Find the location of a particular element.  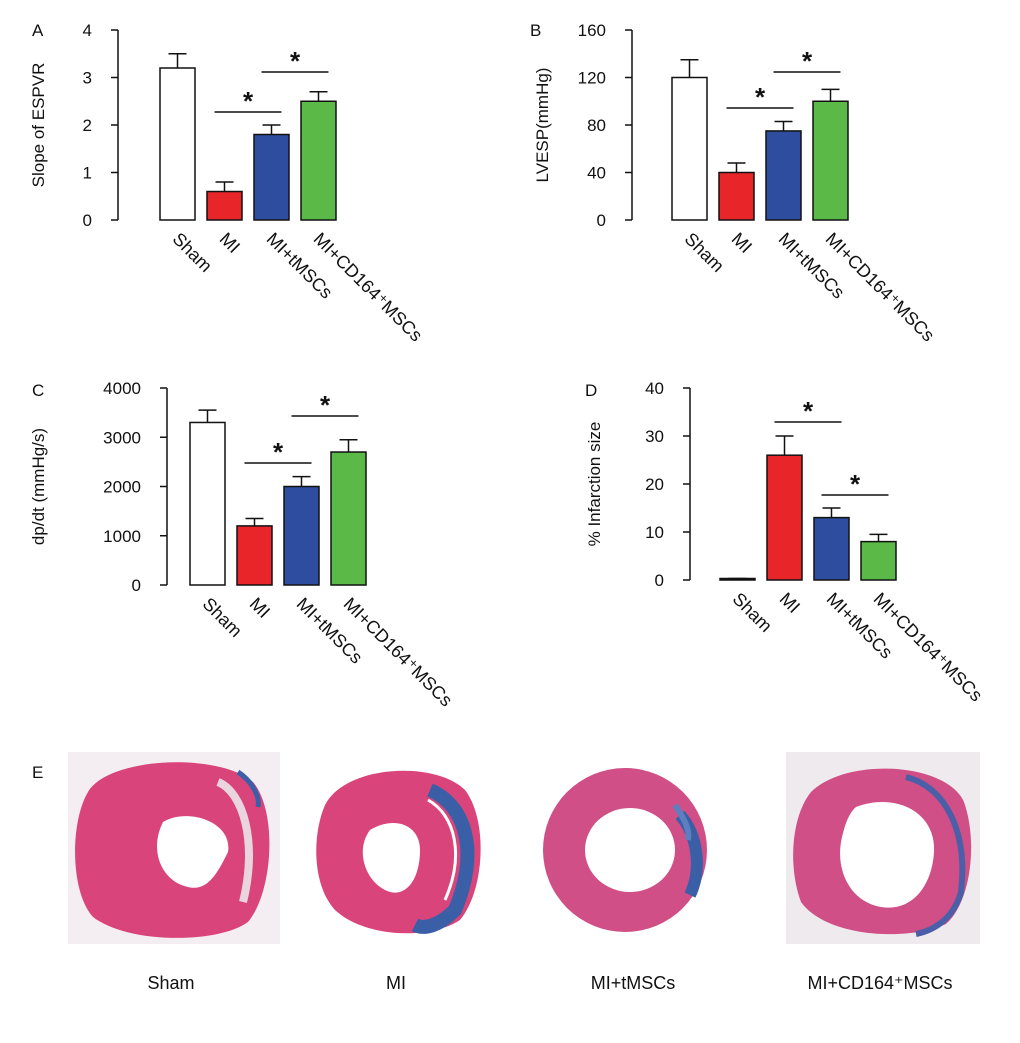

panel-b-y-tick-label: 120 is located at coordinates (592, 78).